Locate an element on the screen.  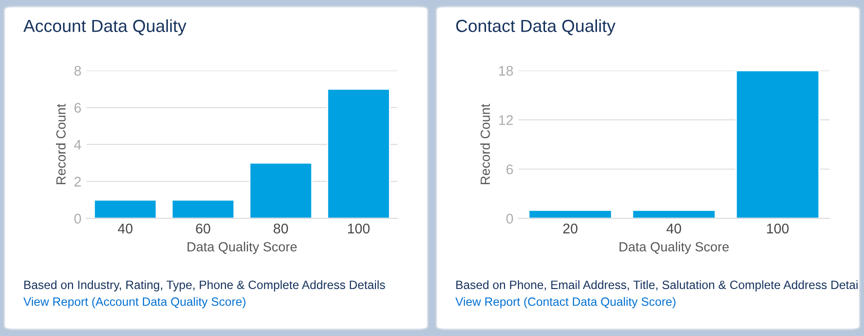
y-tick-label: 18 is located at coordinates (506, 71).